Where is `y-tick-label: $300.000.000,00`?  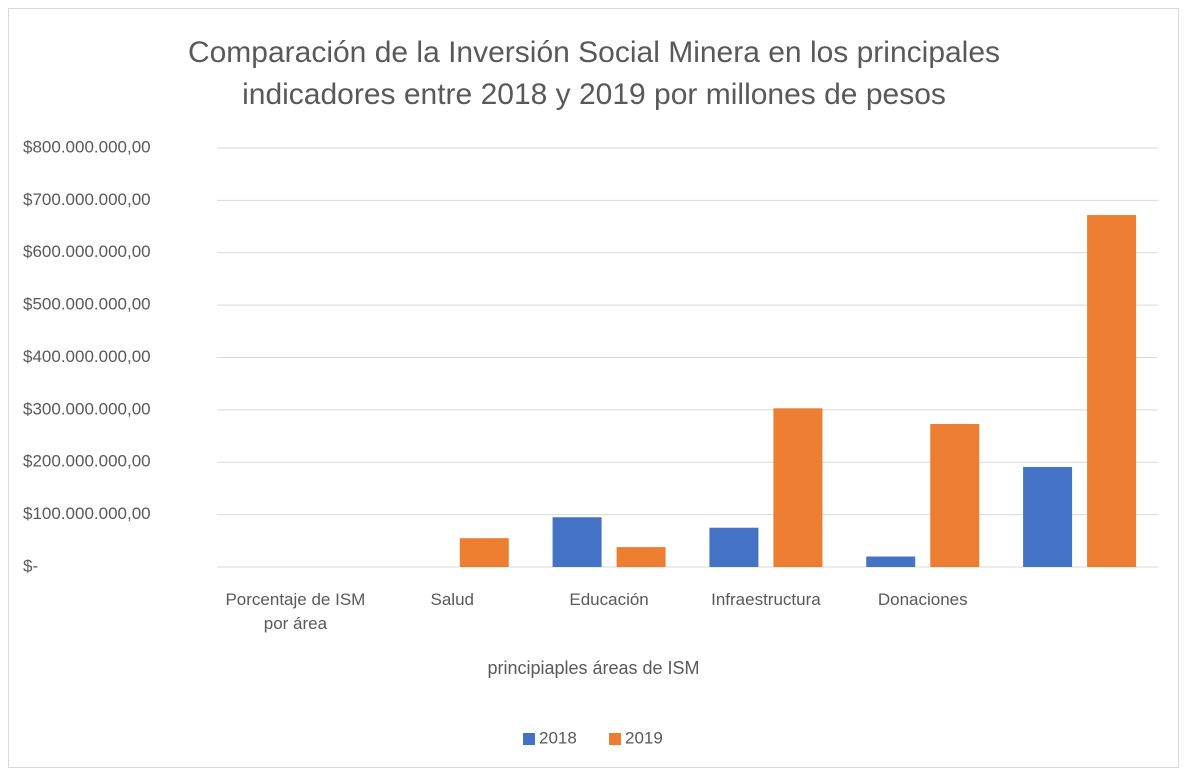
y-tick-label: $300.000.000,00 is located at coordinates (87, 408).